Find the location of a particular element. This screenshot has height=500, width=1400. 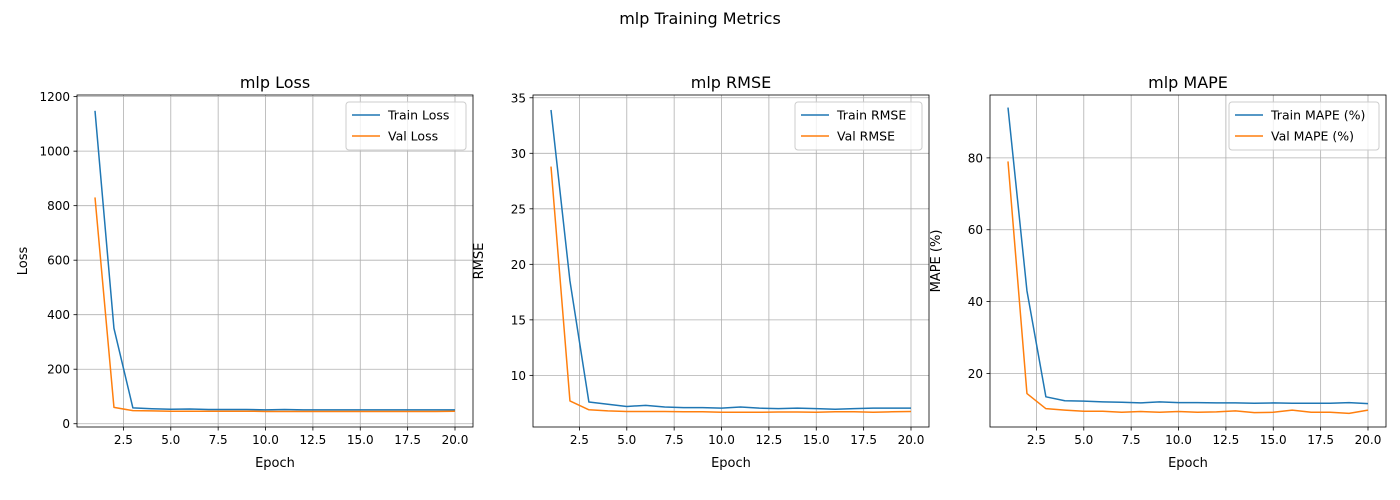

y-axis-ticks: 10 15 20 25 30 35 is located at coordinates (522, 237).